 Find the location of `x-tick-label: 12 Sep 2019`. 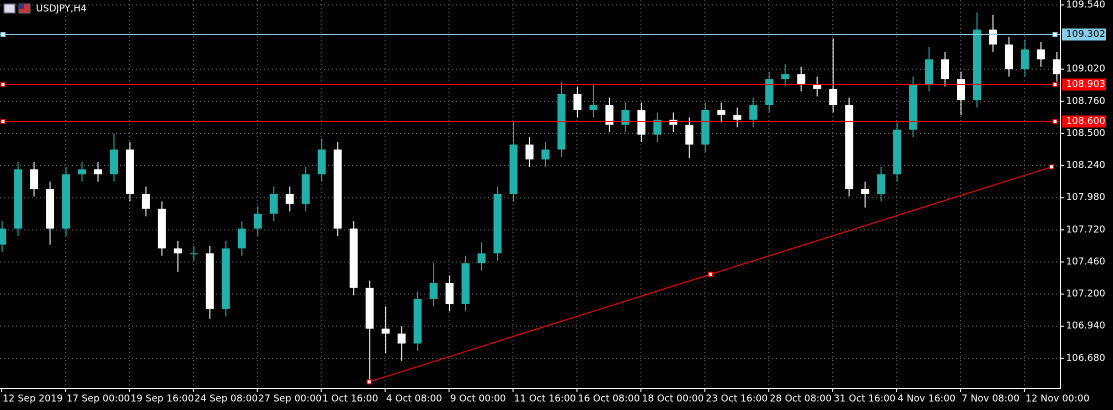

x-tick-label: 12 Sep 2019 is located at coordinates (33, 399).